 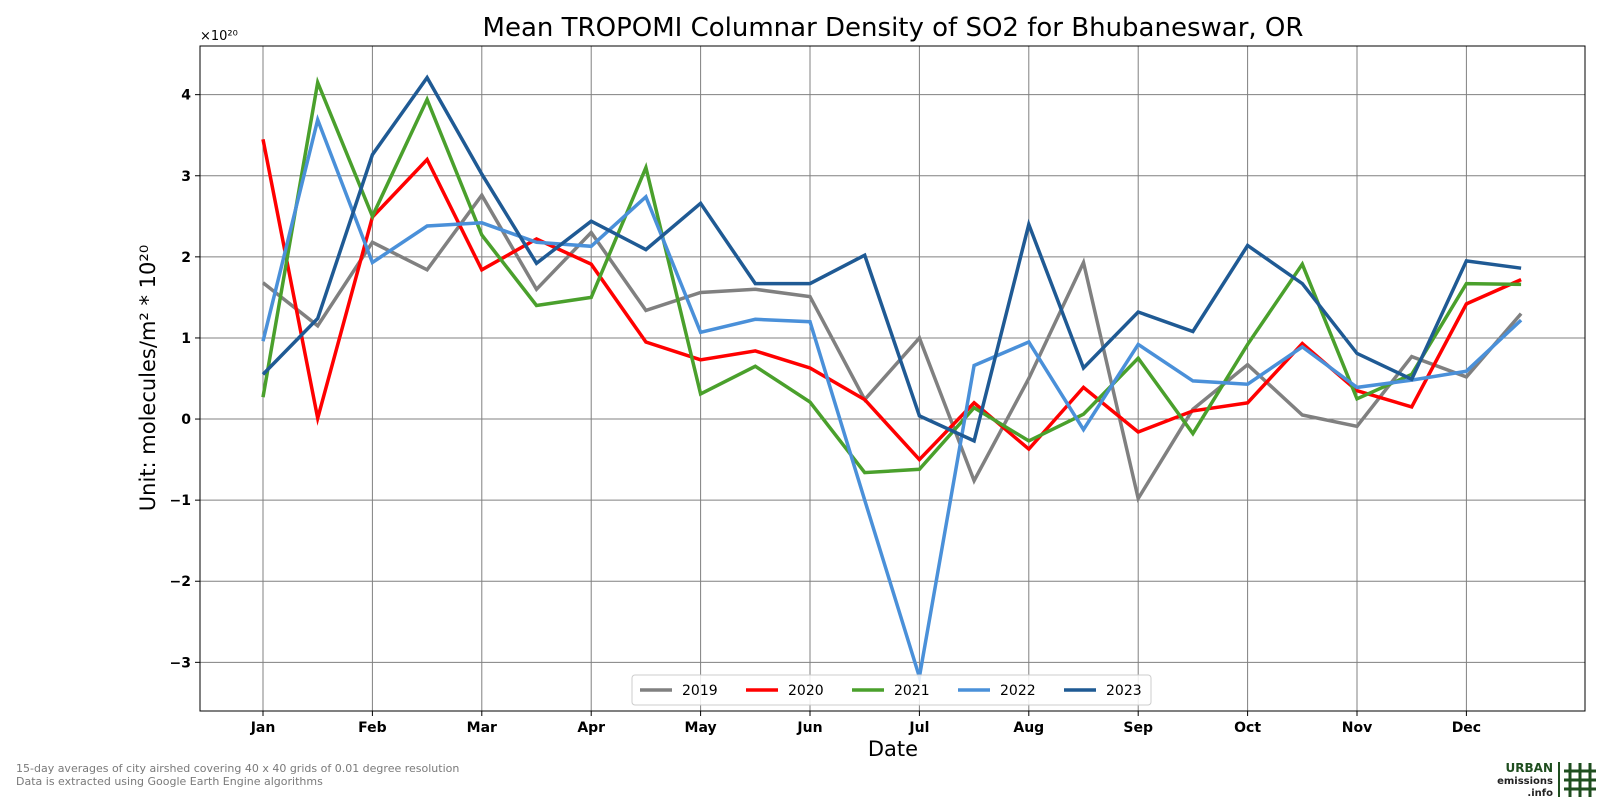 What do you see at coordinates (893, 749) in the screenshot?
I see `x-axis-label: Date` at bounding box center [893, 749].